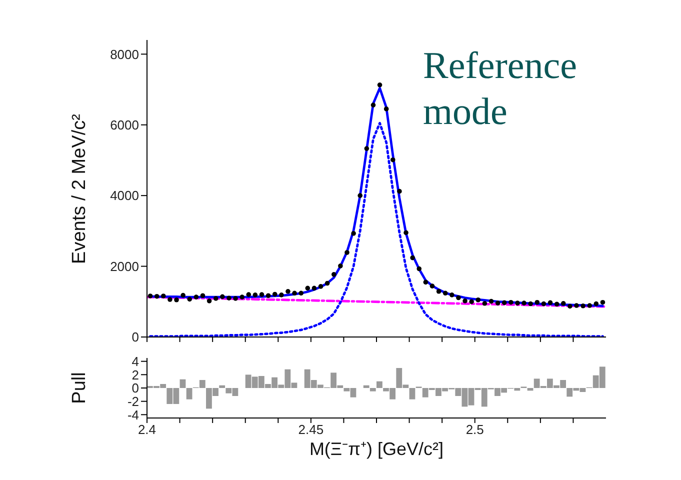  I want to click on y-tick-label: -4, so click(133, 414).